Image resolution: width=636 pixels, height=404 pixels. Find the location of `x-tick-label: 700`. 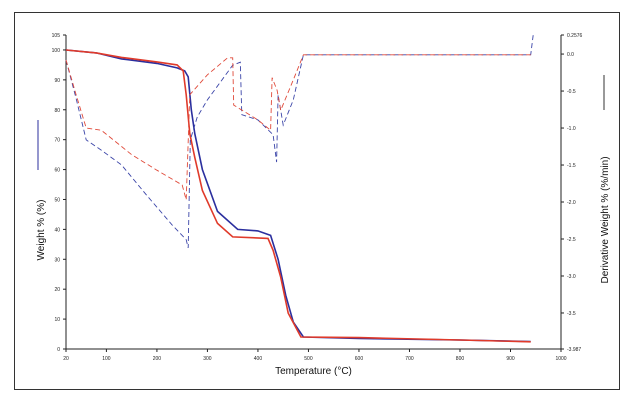

x-tick-label: 700 is located at coordinates (409, 359).